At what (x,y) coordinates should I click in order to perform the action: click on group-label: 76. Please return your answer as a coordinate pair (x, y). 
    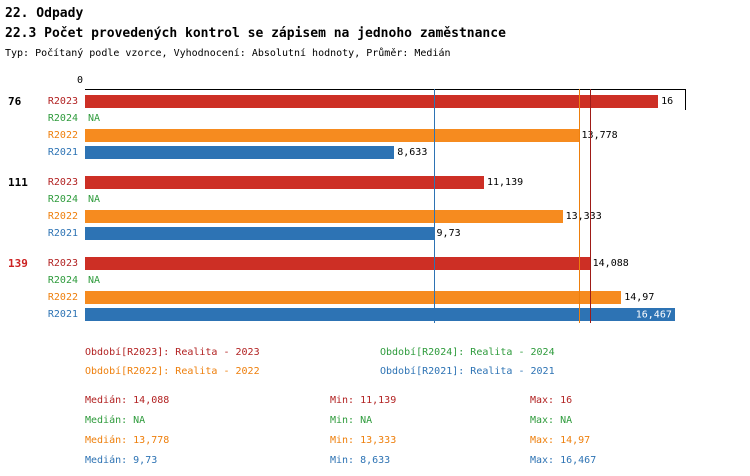
    Looking at the image, I should click on (15, 101).